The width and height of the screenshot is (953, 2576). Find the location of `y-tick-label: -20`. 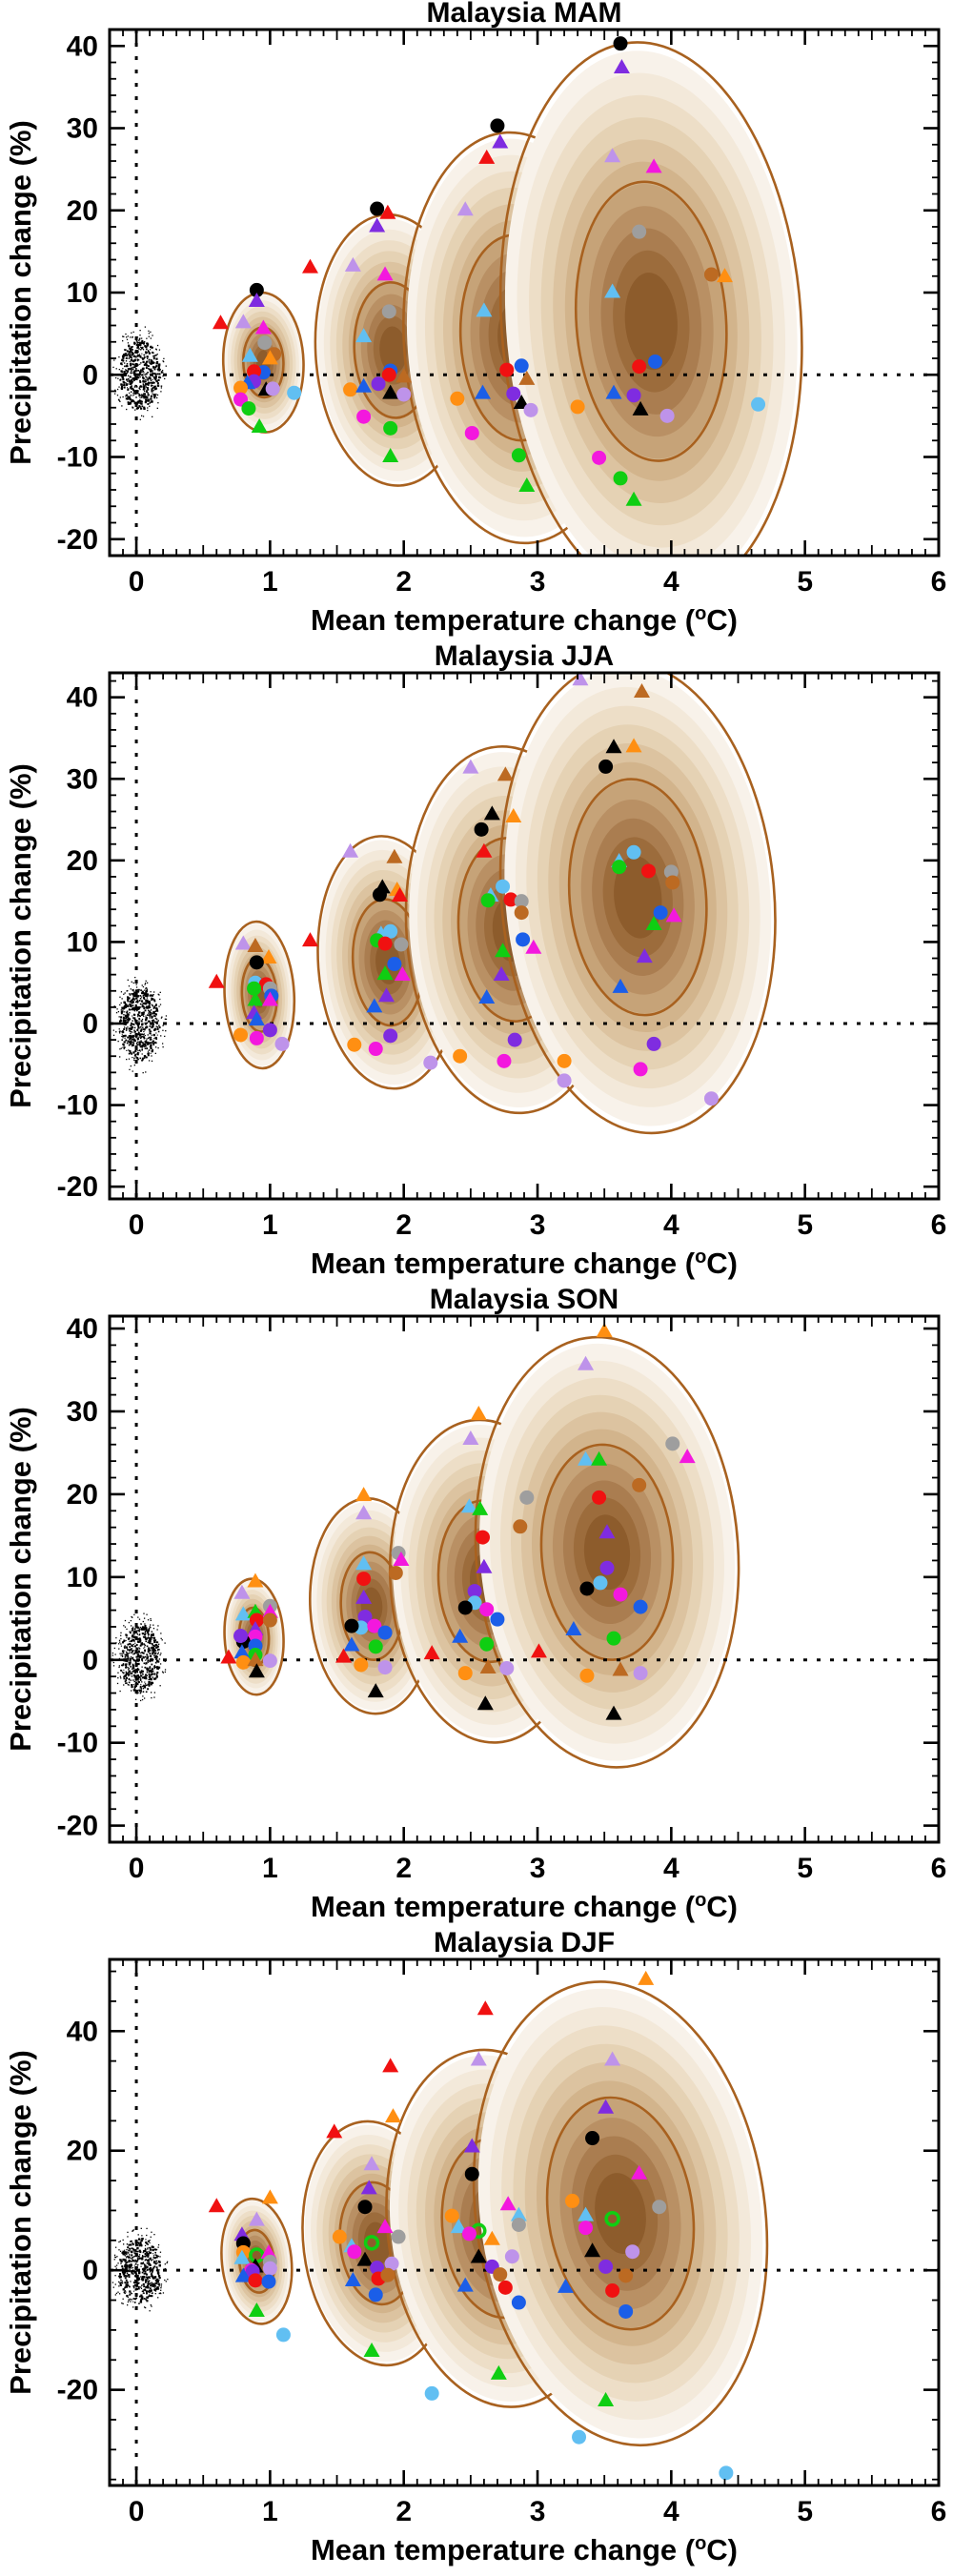

y-tick-label: -20 is located at coordinates (77, 1826).